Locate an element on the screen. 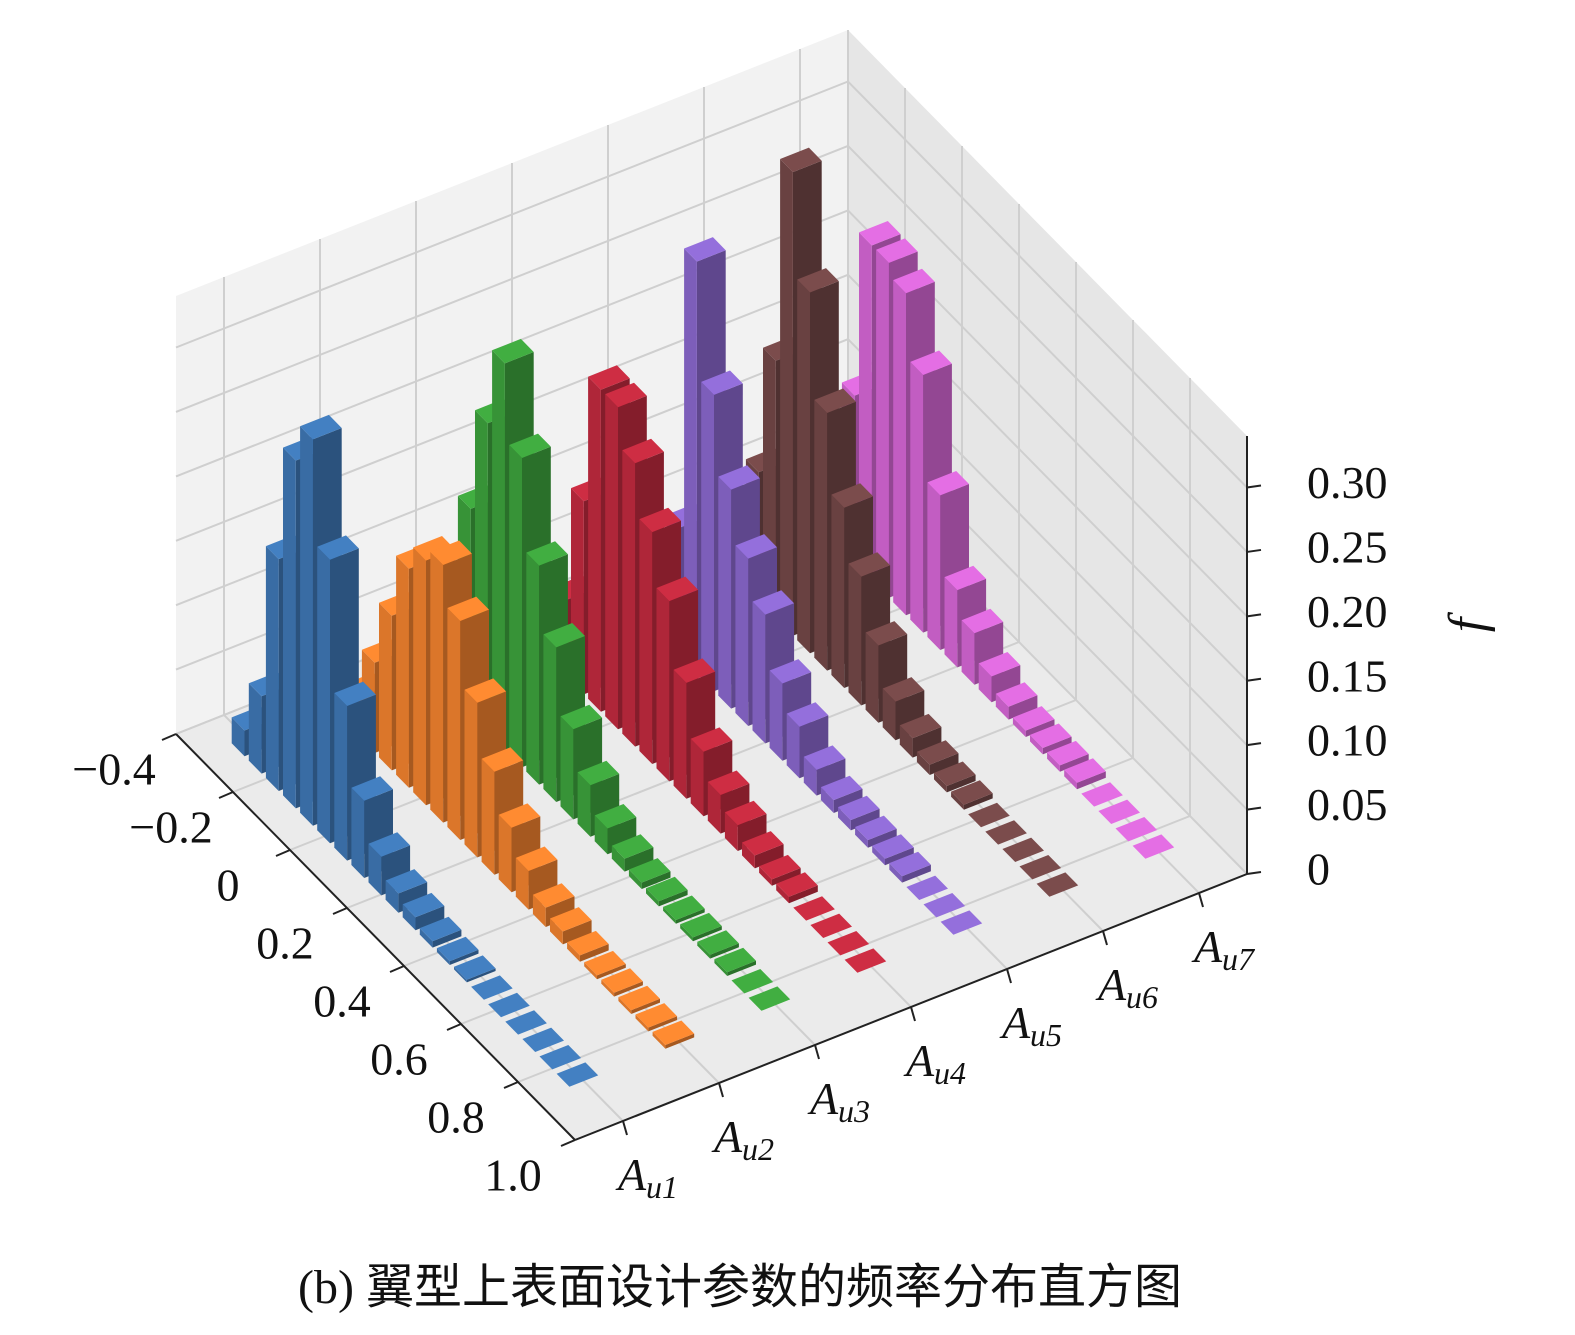 The width and height of the screenshot is (1575, 1335). x-tick-label: −0.4 is located at coordinates (113, 769).